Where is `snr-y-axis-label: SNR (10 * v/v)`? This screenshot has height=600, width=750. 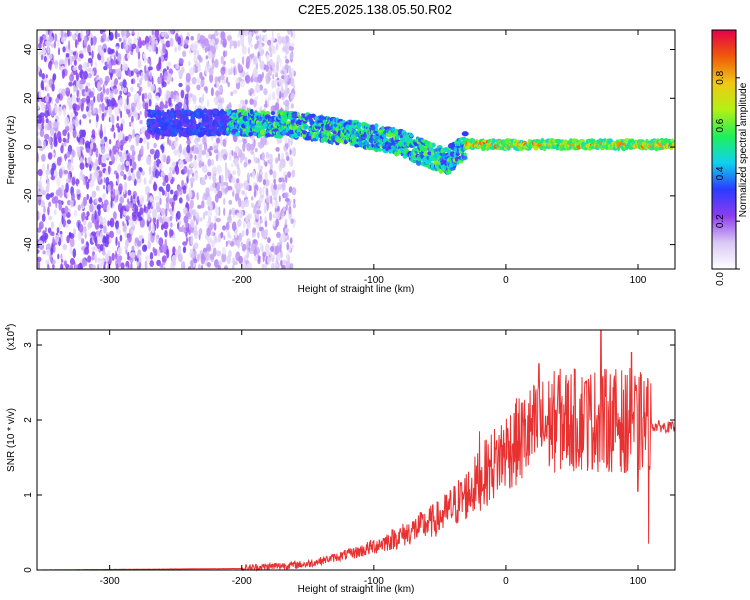 snr-y-axis-label: SNR (10 * v/v) is located at coordinates (11, 440).